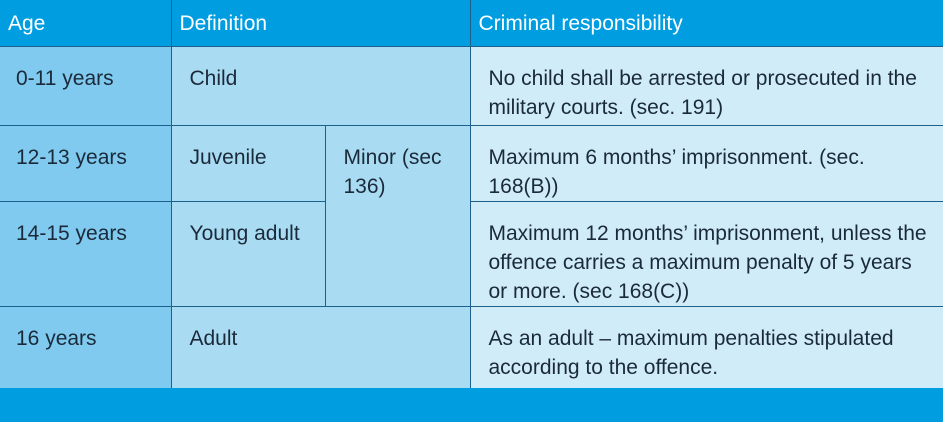  Describe the element at coordinates (397, 216) in the screenshot. I see `minor-group-cell: Minor (sec 136)` at that location.